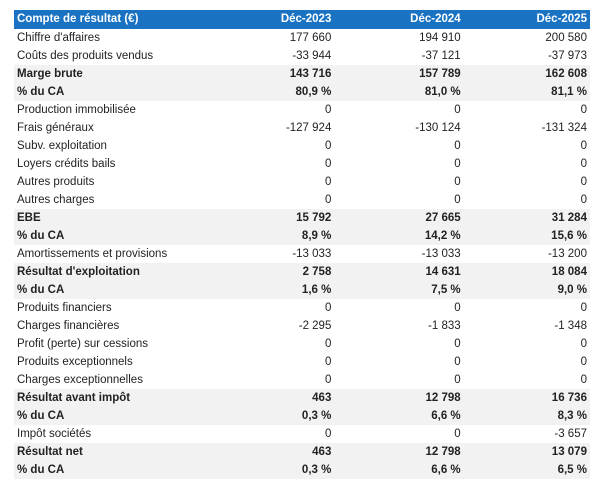  Describe the element at coordinates (569, 92) in the screenshot. I see `row-value: 81,1 %` at that location.